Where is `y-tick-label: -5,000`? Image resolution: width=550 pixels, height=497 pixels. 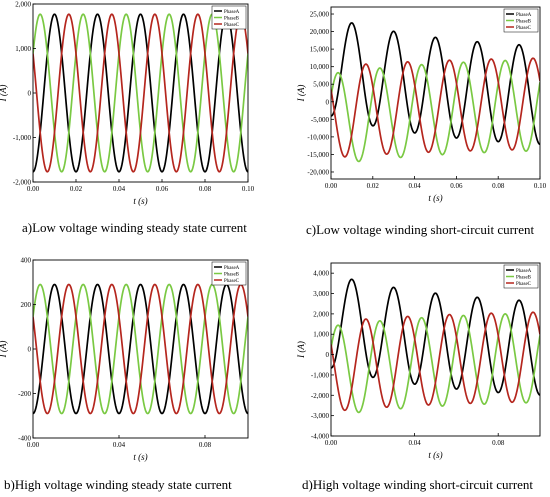 y-tick-label: -5,000 is located at coordinates (320, 120).